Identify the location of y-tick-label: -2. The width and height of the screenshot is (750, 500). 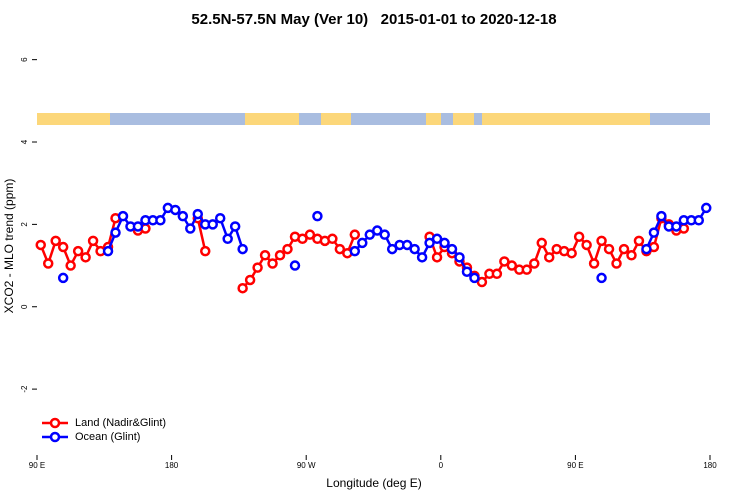
(24, 389).